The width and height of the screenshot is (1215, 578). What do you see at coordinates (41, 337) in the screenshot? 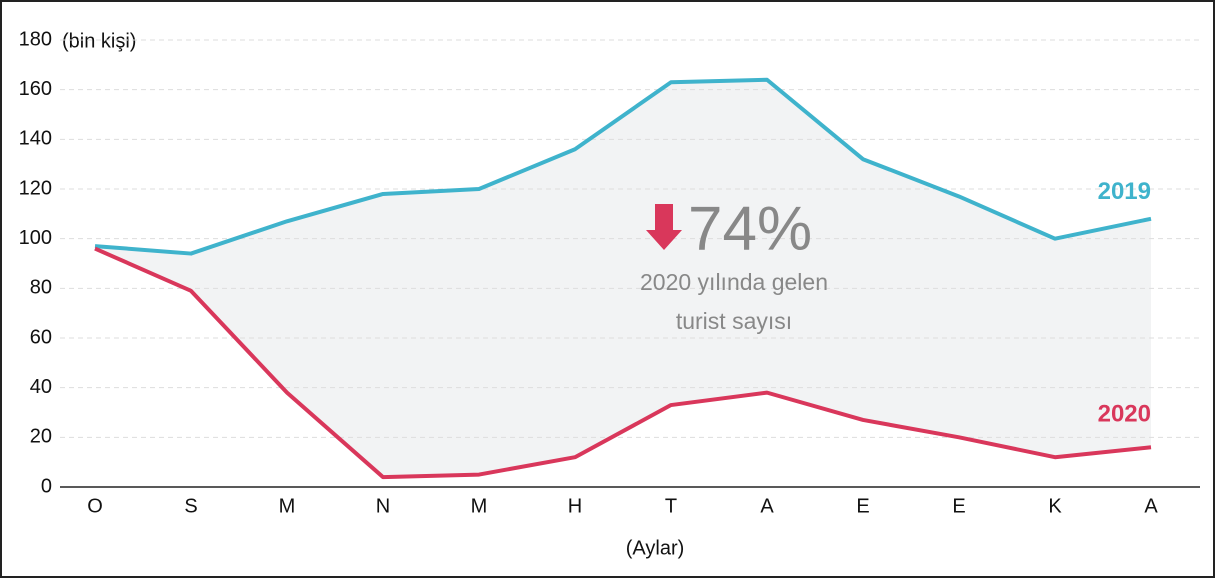
I see `y-tick-label: 60` at bounding box center [41, 337].